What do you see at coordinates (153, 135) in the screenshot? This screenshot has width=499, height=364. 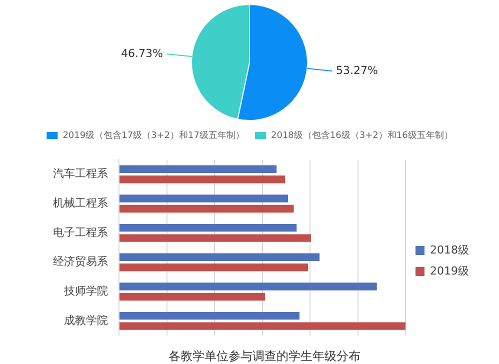 I see `legend-label: 2019级（包含17级（3+2）和17级五年制）` at bounding box center [153, 135].